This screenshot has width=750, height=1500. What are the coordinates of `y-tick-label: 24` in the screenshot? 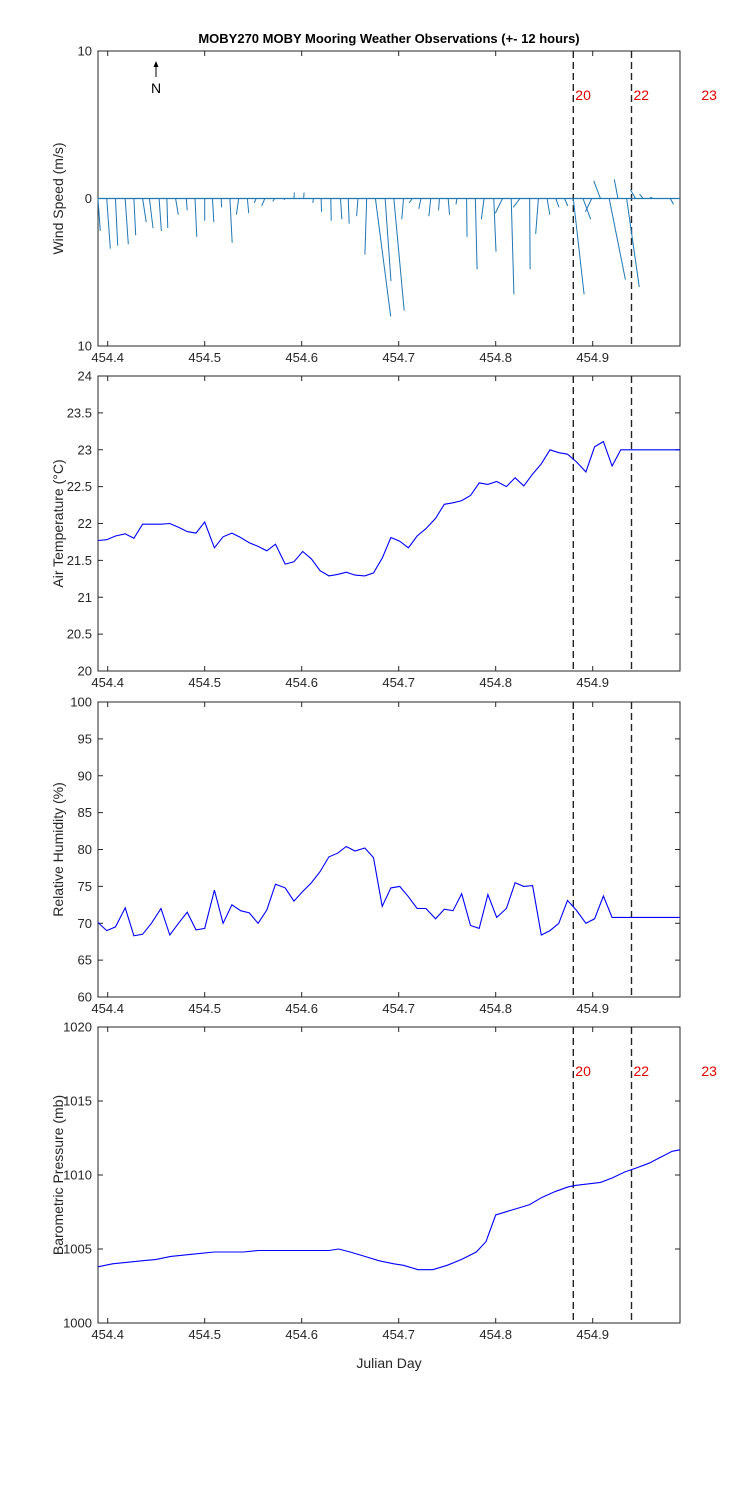 It's located at (85, 376).